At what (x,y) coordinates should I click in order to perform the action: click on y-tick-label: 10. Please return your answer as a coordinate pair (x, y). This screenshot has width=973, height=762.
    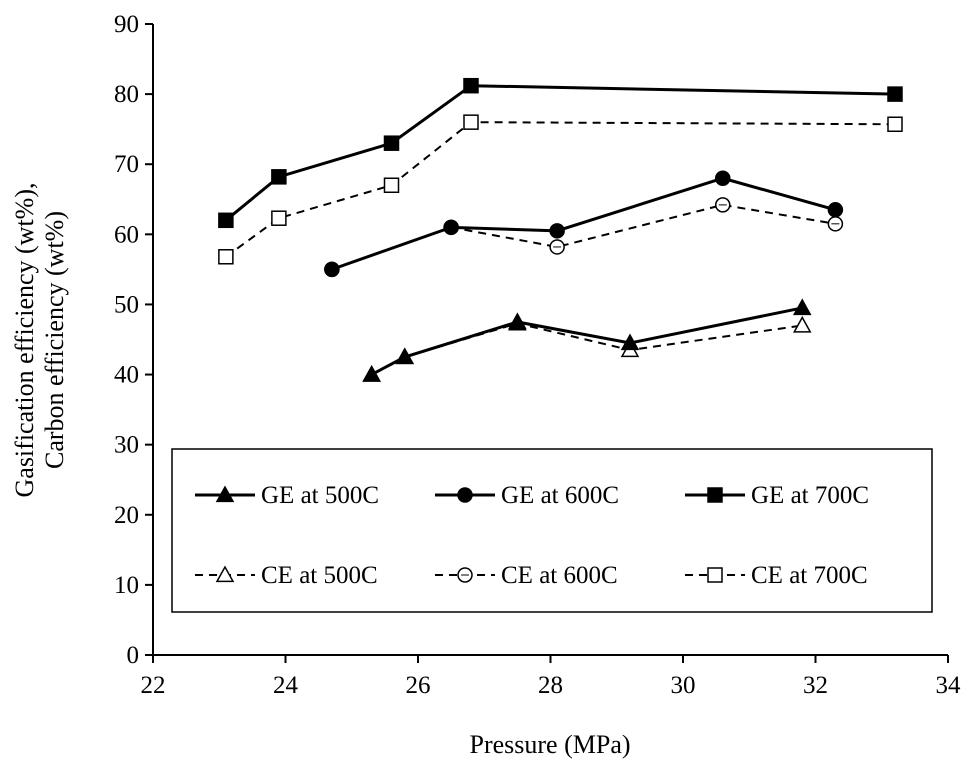
    Looking at the image, I should click on (126, 585).